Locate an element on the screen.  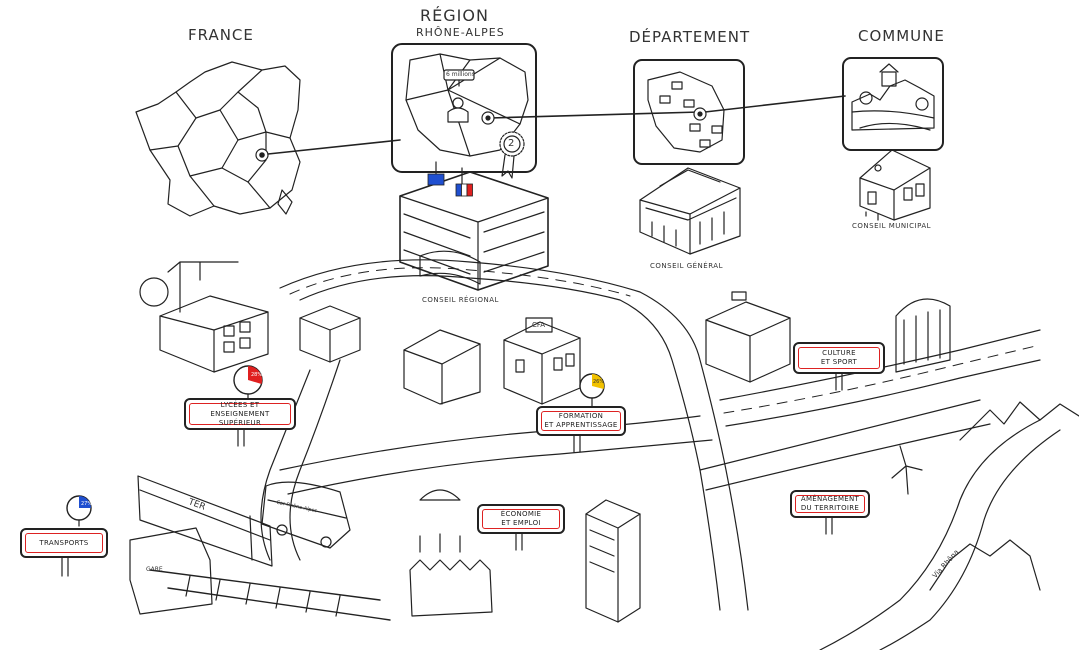
heading-departement: DÉPARTEMENT is located at coordinates (690, 37).